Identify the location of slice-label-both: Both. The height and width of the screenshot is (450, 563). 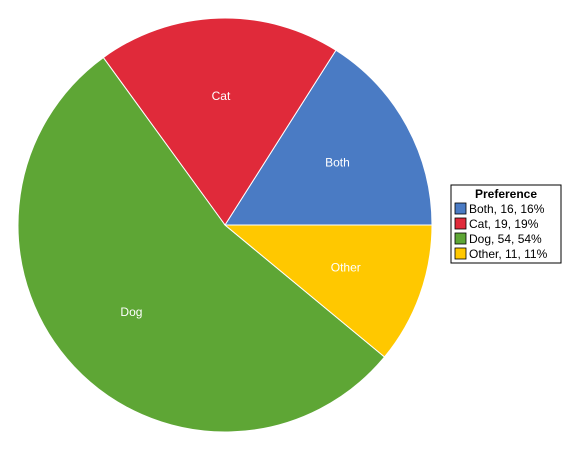
(337, 162).